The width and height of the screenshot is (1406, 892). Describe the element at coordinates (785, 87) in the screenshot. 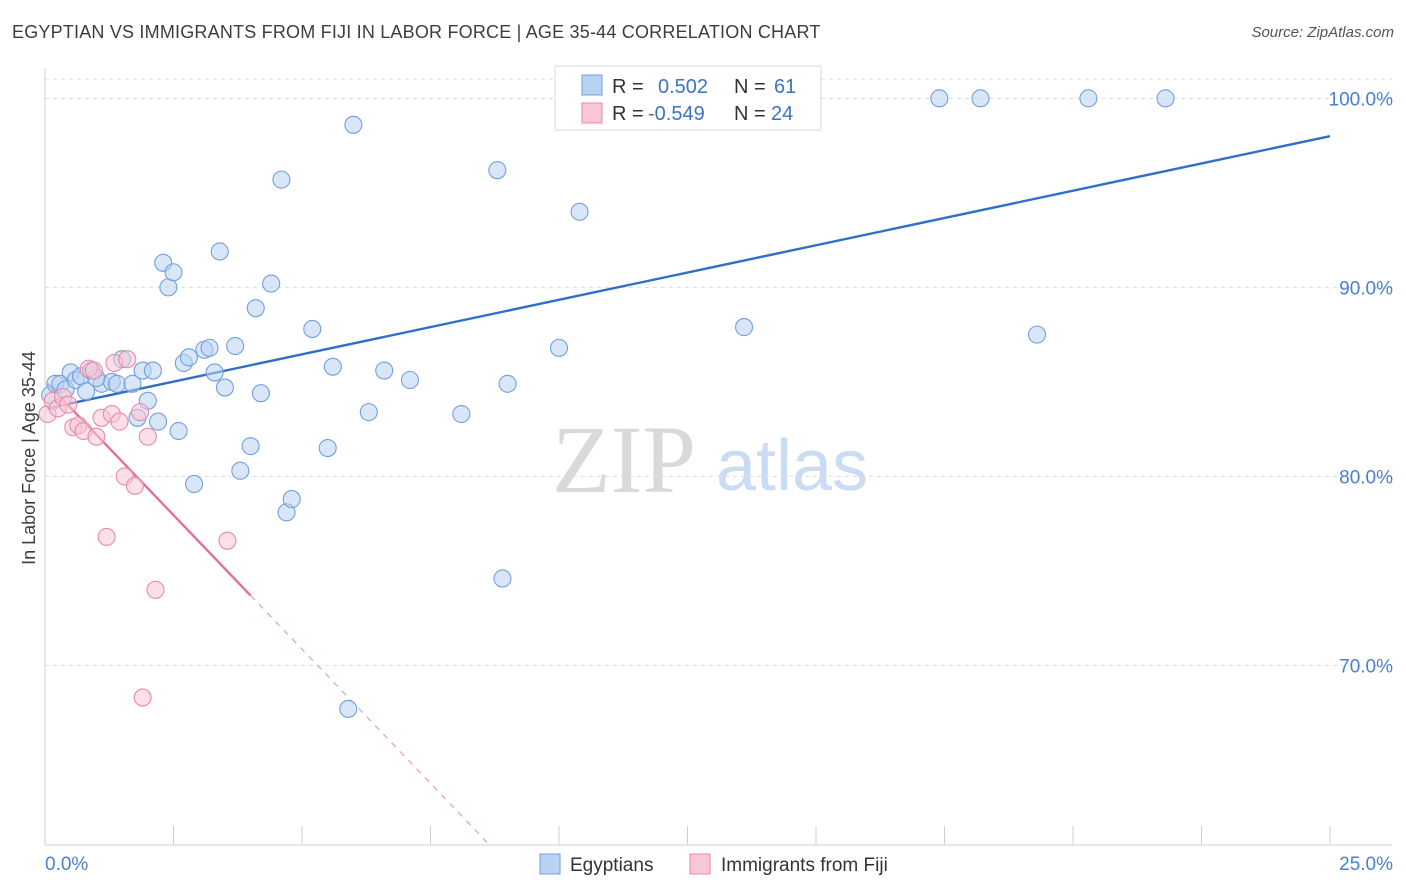

I see `legend-n-value-0: 61` at that location.